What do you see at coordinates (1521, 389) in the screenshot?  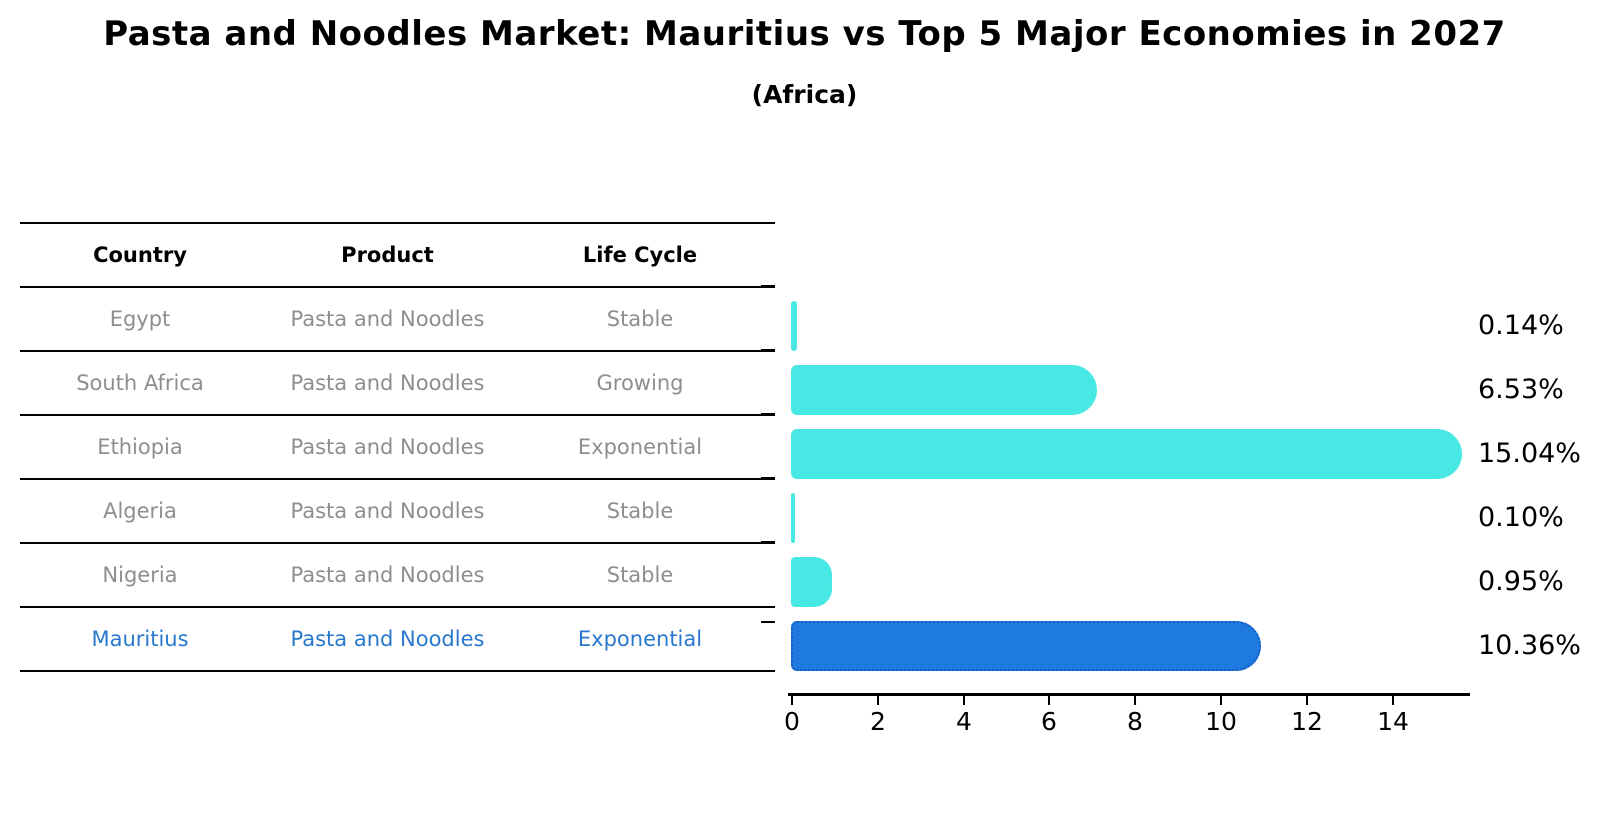 I see `value-label-south-africa: 6.53%` at bounding box center [1521, 389].